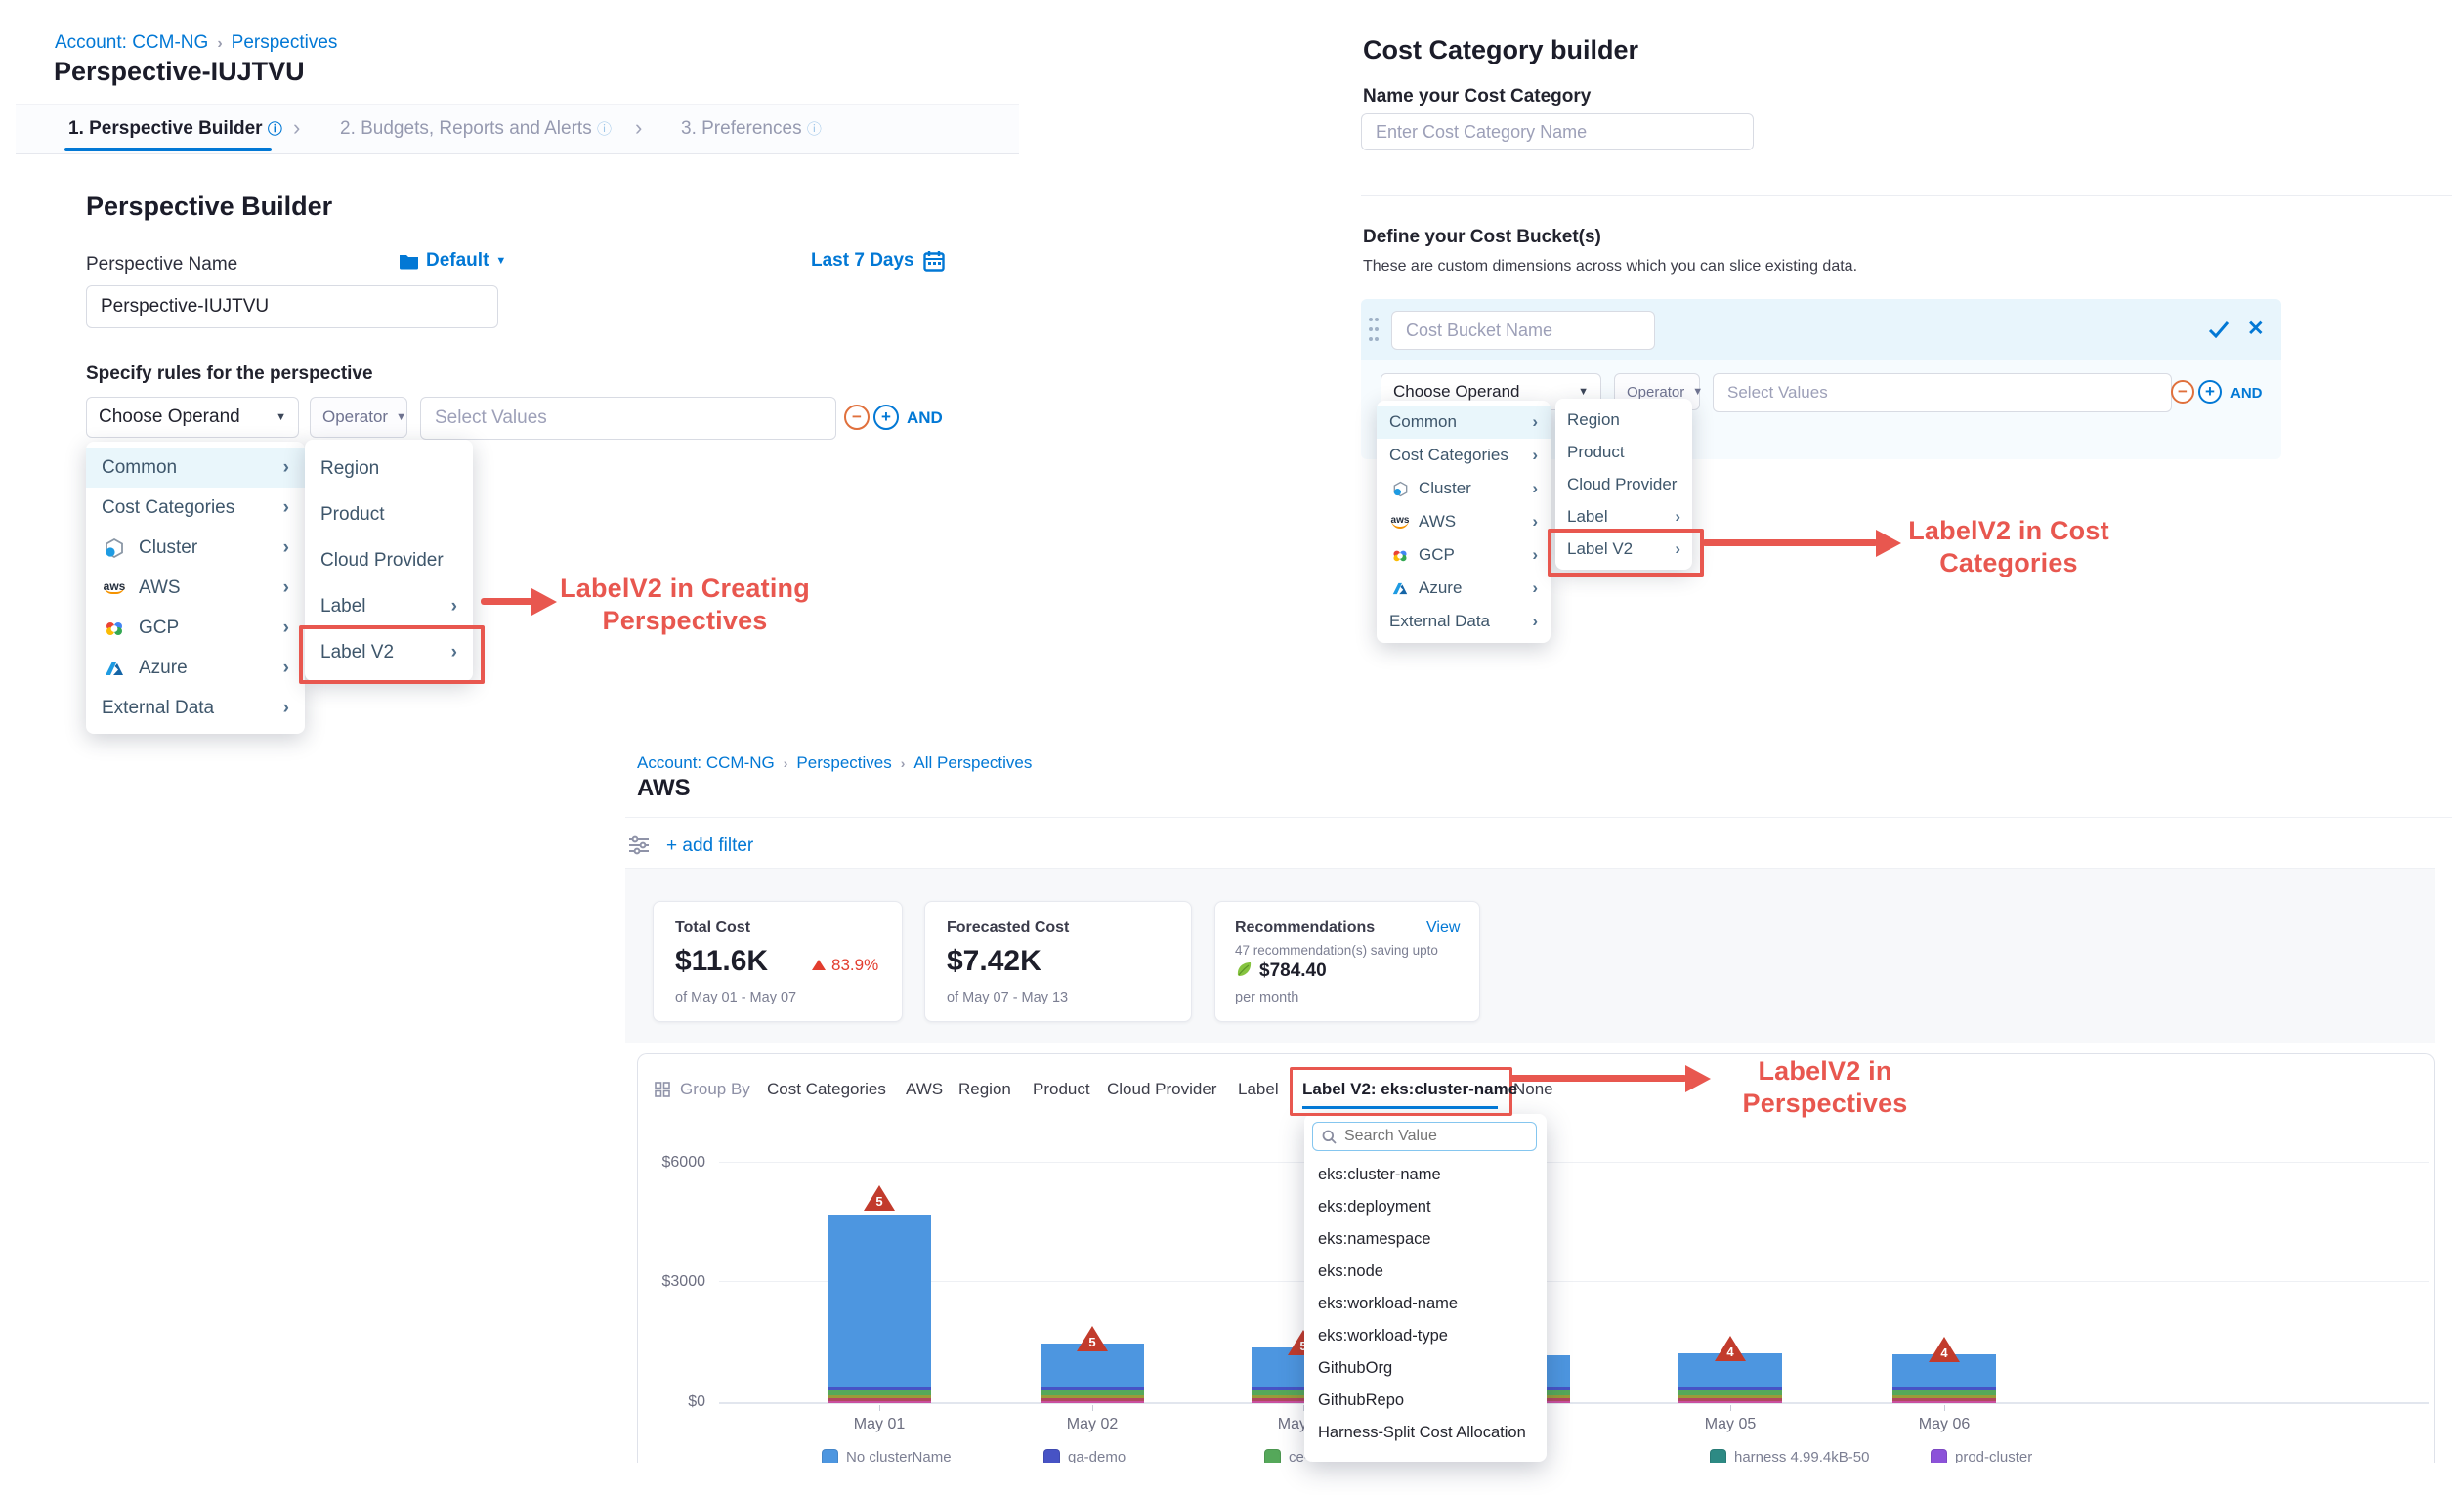 The image size is (2464, 1495). What do you see at coordinates (1523, 330) in the screenshot?
I see `cost-bucket-name-input` at bounding box center [1523, 330].